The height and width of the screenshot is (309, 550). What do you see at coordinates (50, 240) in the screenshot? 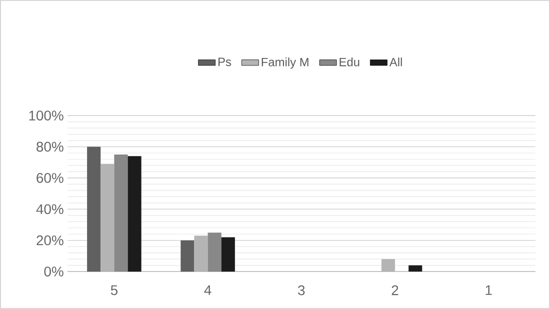
I see `y-tick-label: 20%` at bounding box center [50, 240].